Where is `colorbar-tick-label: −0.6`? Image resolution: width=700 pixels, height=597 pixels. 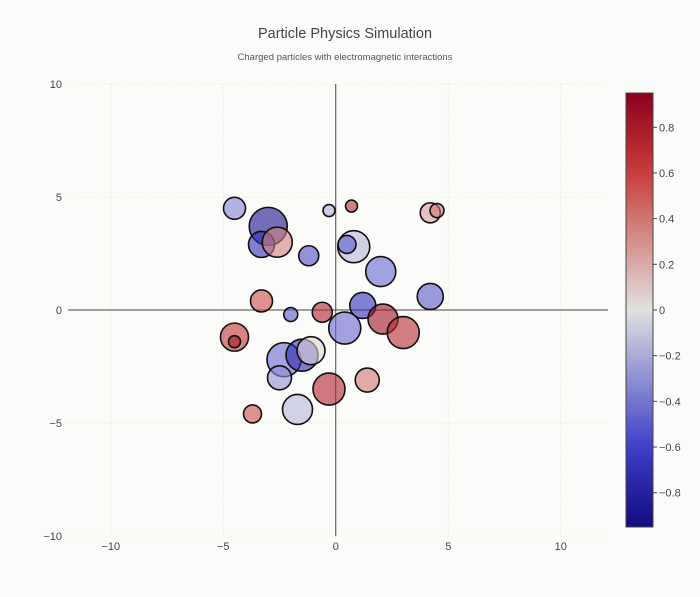 colorbar-tick-label: −0.6 is located at coordinates (670, 448).